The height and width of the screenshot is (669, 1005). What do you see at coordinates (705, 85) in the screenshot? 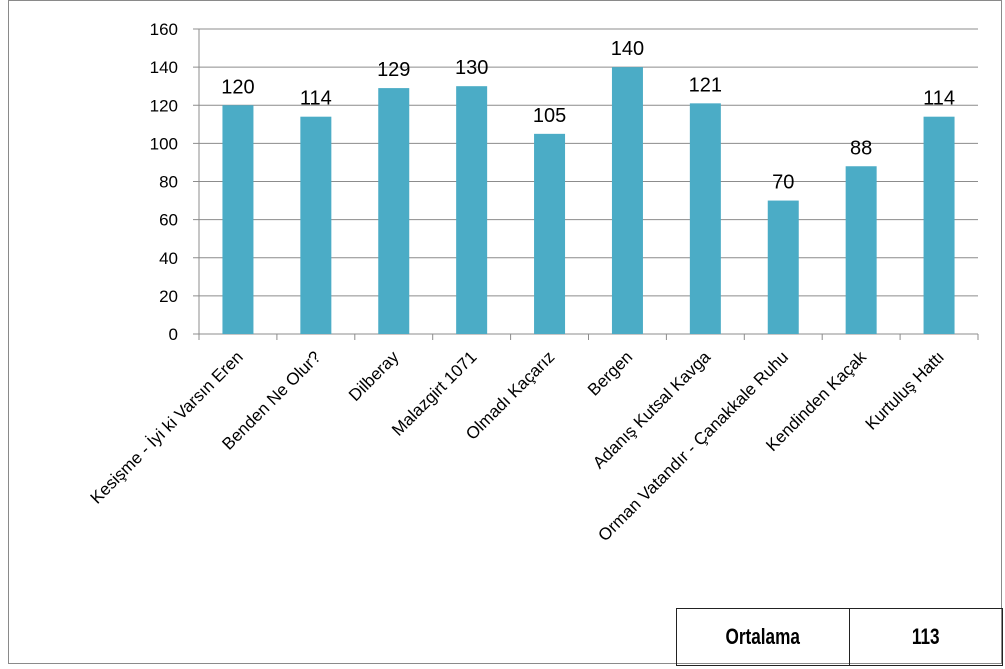
I see `data-label: 121` at bounding box center [705, 85].